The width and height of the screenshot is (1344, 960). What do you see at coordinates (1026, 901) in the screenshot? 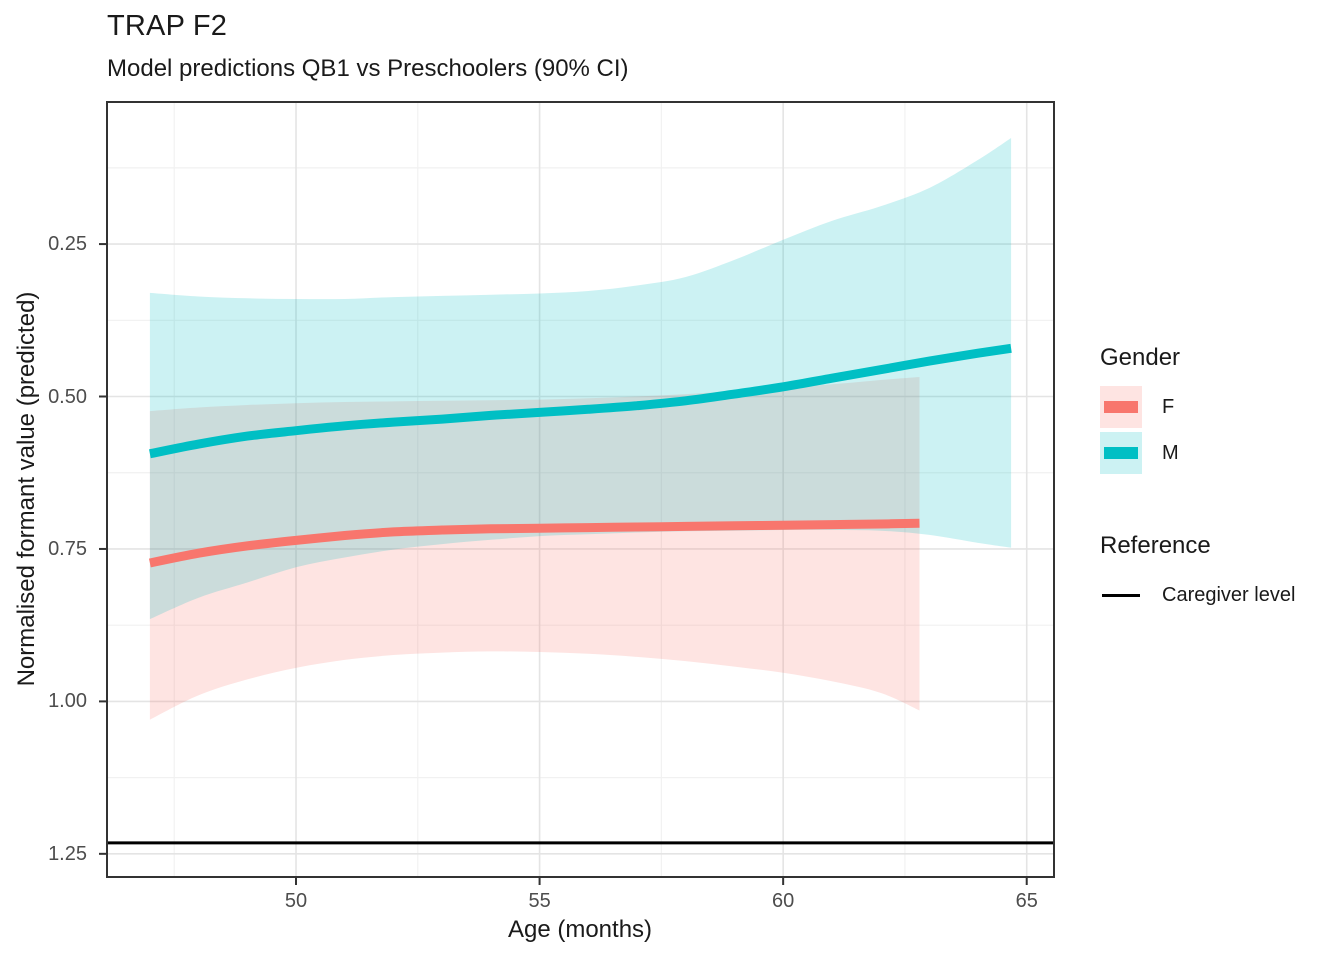
I see `x-tick-label: 65` at bounding box center [1026, 901].